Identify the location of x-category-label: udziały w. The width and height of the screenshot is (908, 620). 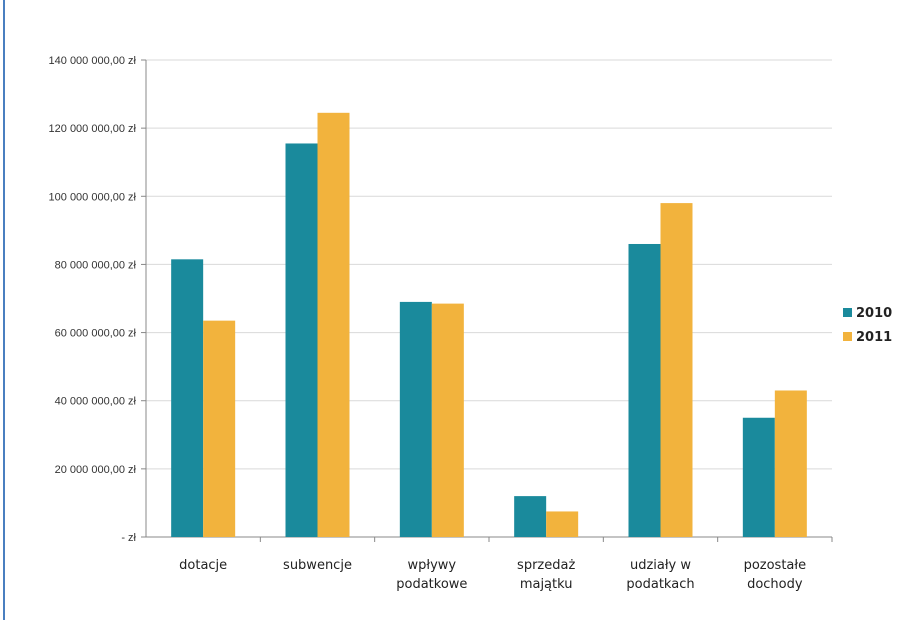
(660, 565).